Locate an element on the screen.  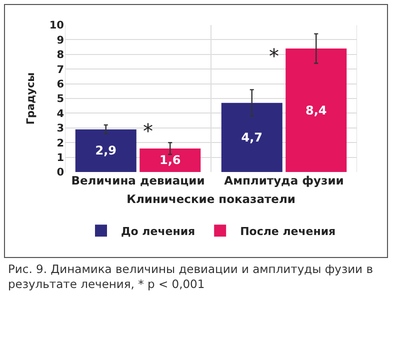
y-axis-title: Градусы is located at coordinates (31, 98).